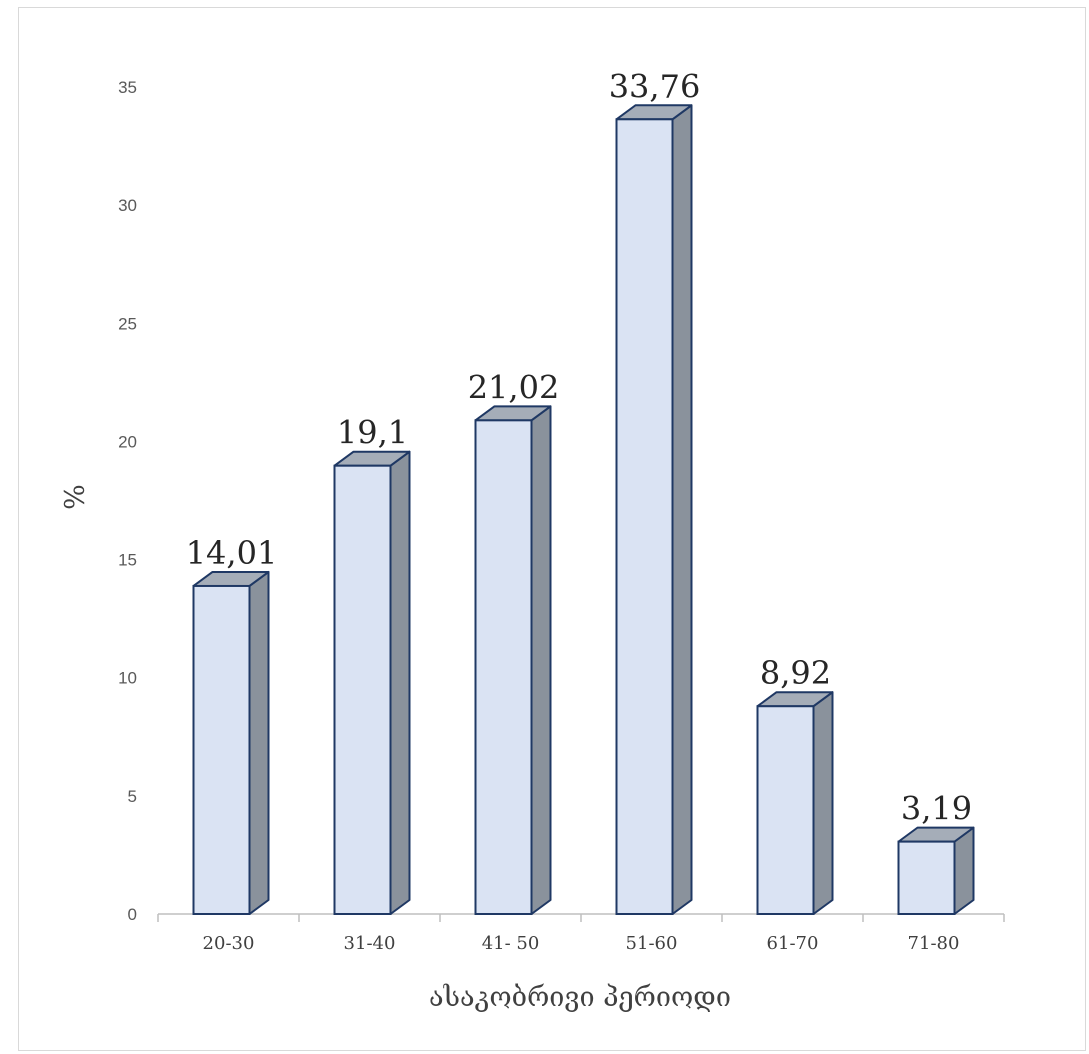 The height and width of the screenshot is (1054, 1089). I want to click on data-label: 21,02, so click(514, 387).